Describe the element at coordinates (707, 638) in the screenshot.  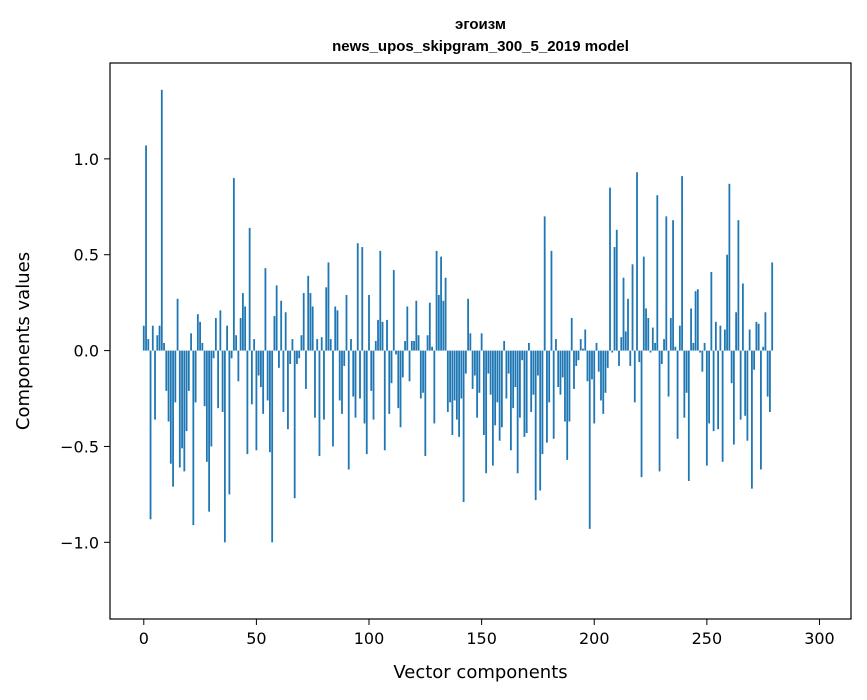
I see `x-tick-label: 250` at that location.